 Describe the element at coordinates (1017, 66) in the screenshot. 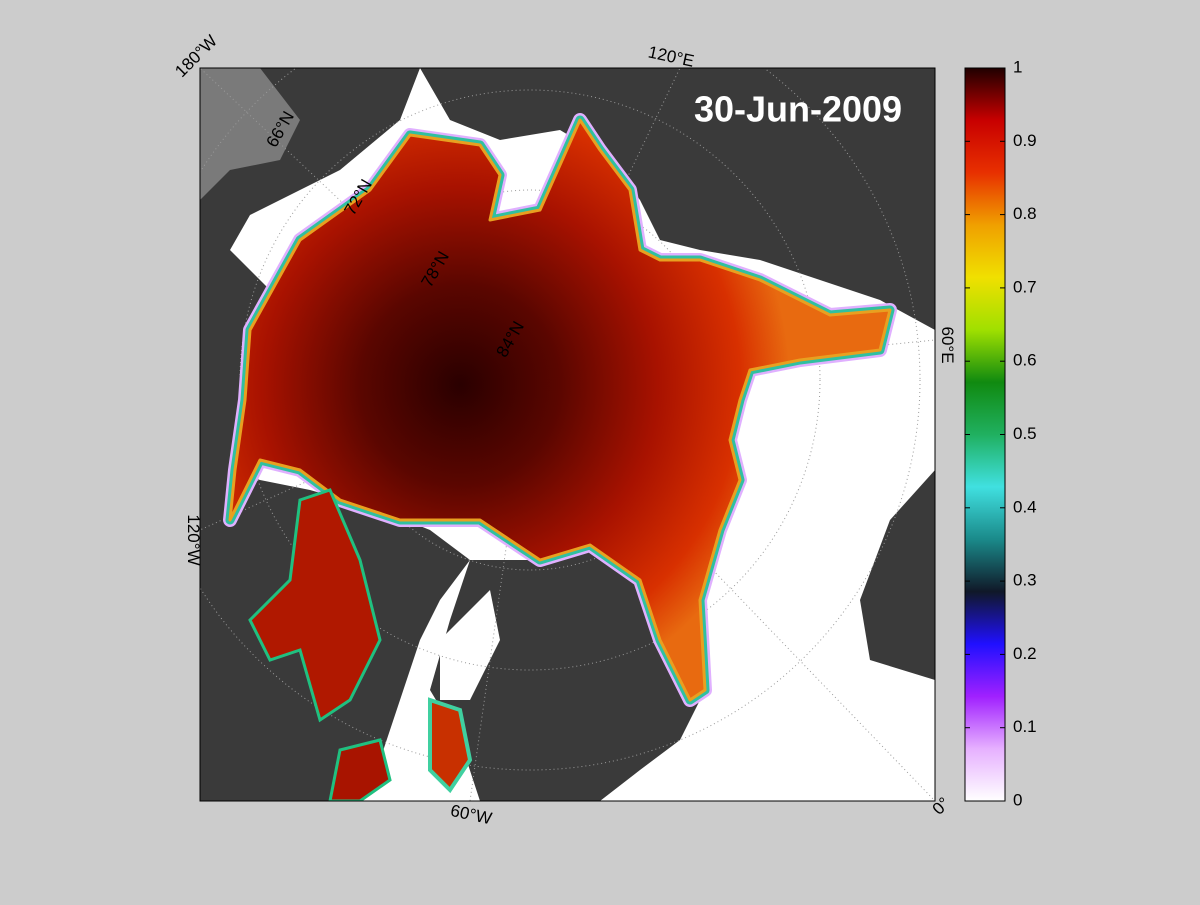

I see `colorbar-tick-label: 1` at that location.